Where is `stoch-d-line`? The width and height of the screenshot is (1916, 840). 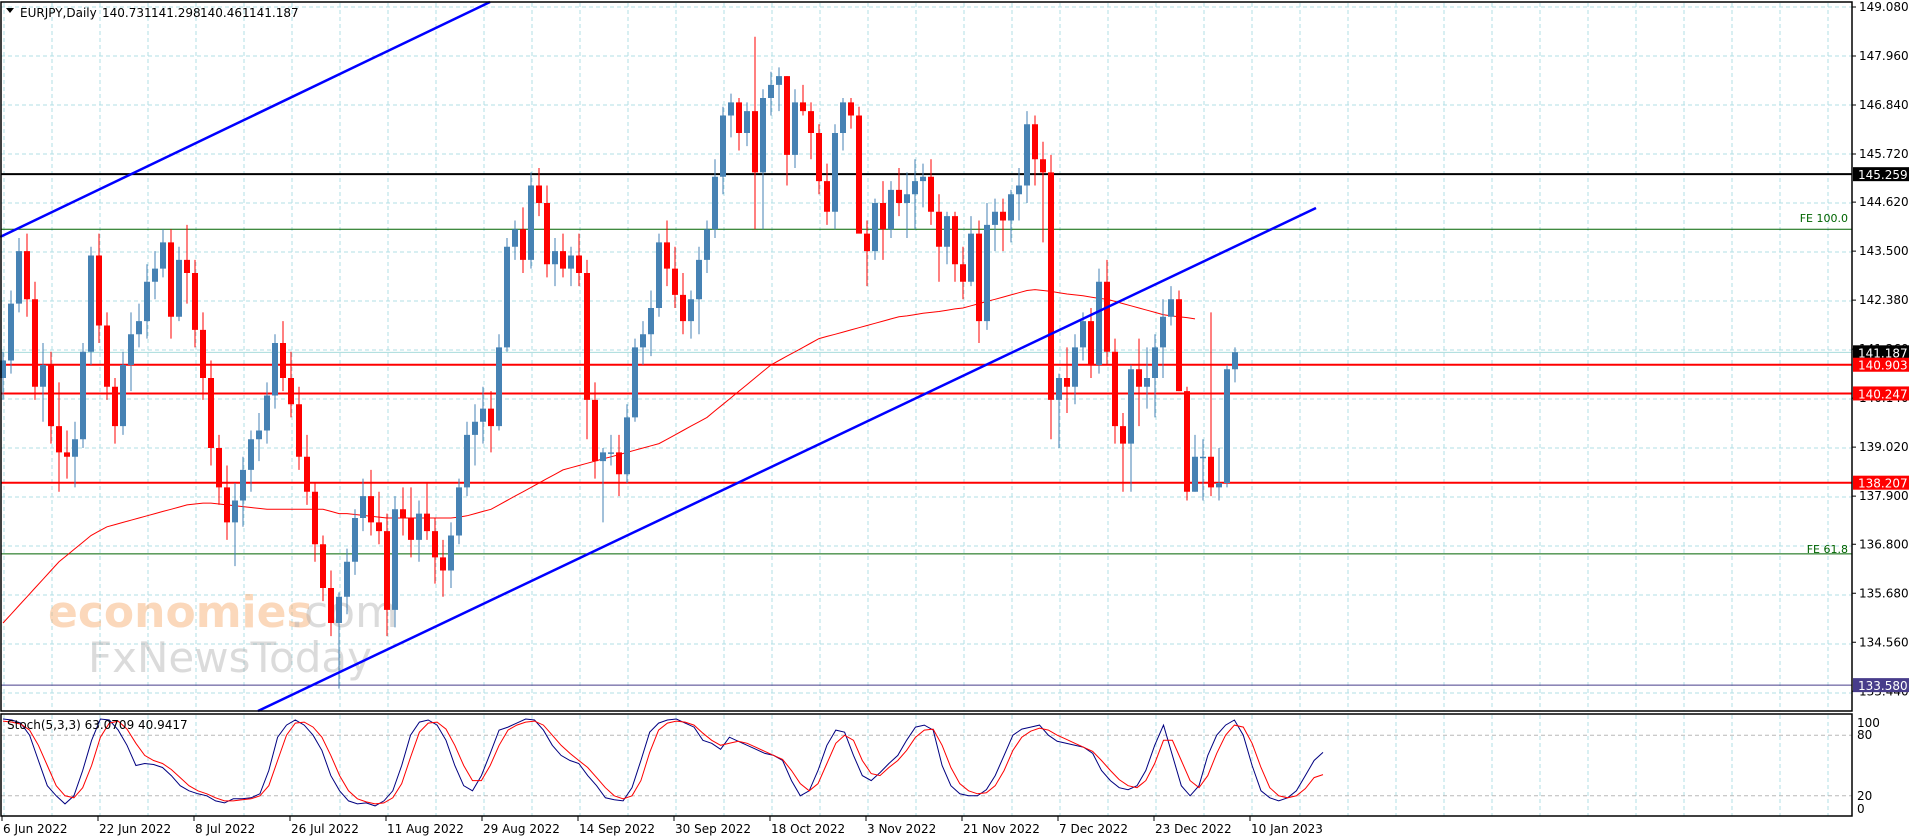
stoch-d-line is located at coordinates (663, 762).